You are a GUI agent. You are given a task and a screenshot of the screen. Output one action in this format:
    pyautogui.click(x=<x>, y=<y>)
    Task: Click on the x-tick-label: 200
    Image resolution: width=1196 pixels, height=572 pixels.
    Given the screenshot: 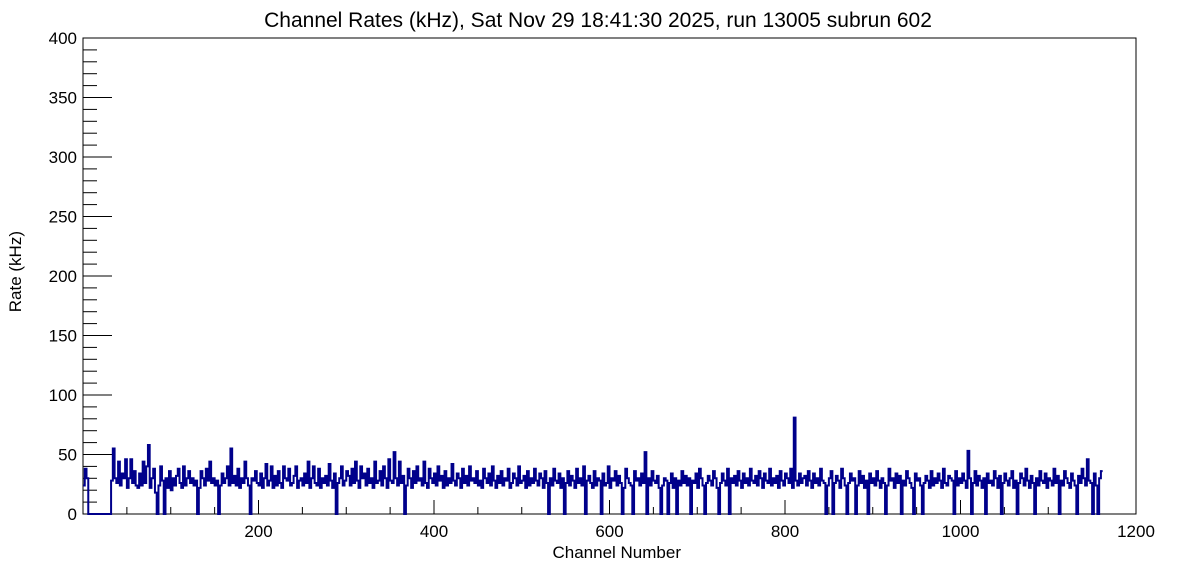 What is the action you would take?
    pyautogui.click(x=258, y=531)
    